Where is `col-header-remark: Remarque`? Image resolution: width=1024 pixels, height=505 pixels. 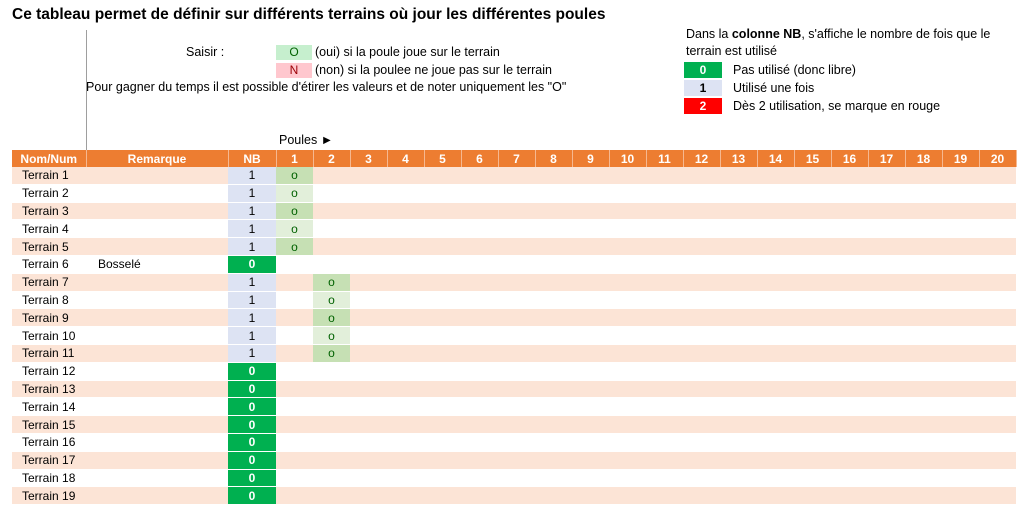 col-header-remark: Remarque is located at coordinates (157, 158).